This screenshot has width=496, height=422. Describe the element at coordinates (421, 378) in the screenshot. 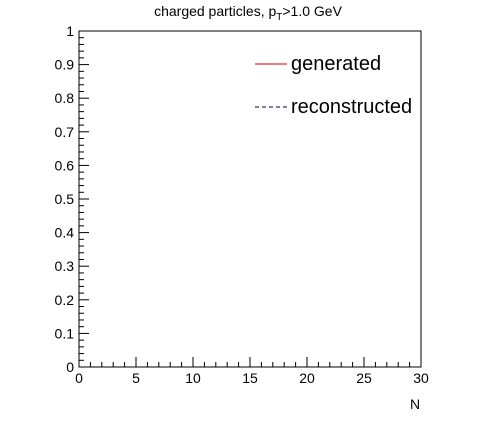

I see `x-tick-label: 30` at that location.